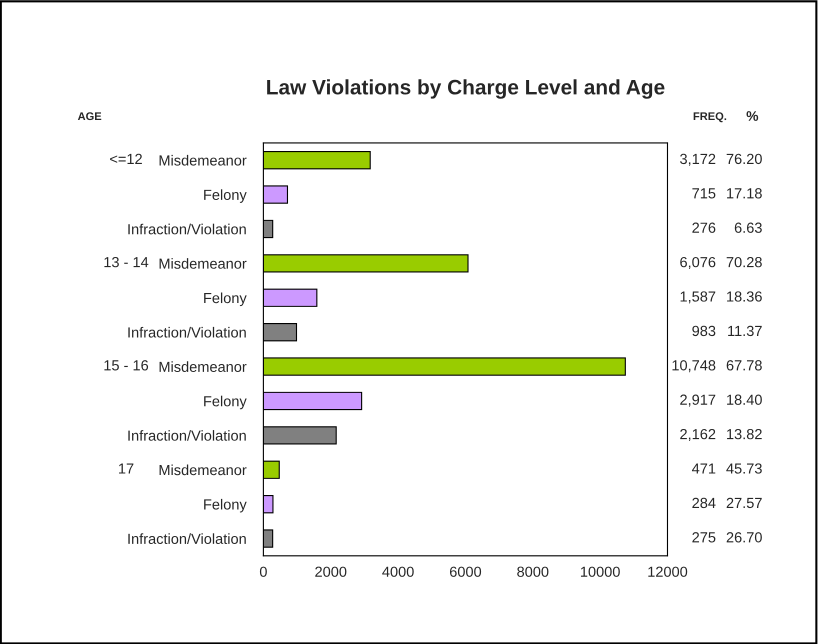 Image resolution: width=818 pixels, height=644 pixels. I want to click on data-label: 276, so click(704, 227).